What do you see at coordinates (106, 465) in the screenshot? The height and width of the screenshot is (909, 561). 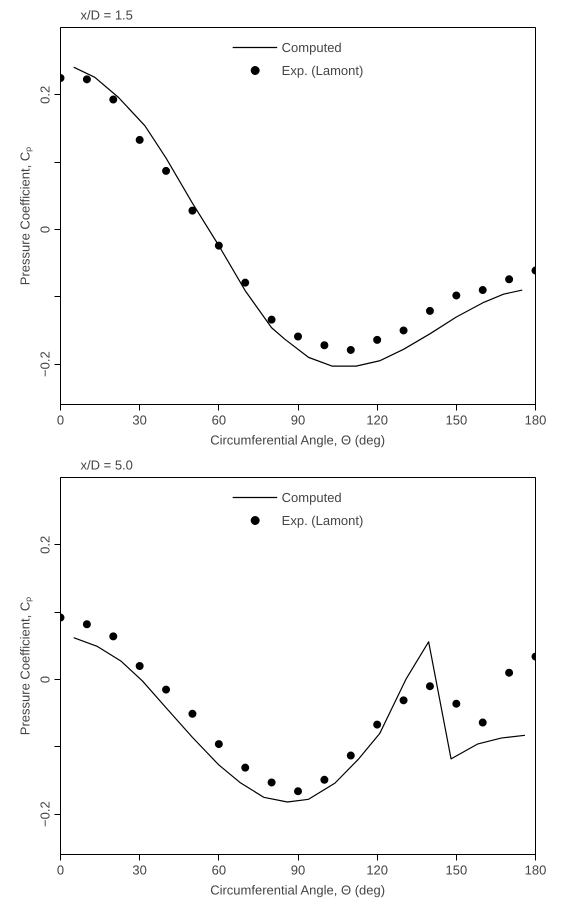 I see `chart-title: x/D = 5.0` at bounding box center [106, 465].